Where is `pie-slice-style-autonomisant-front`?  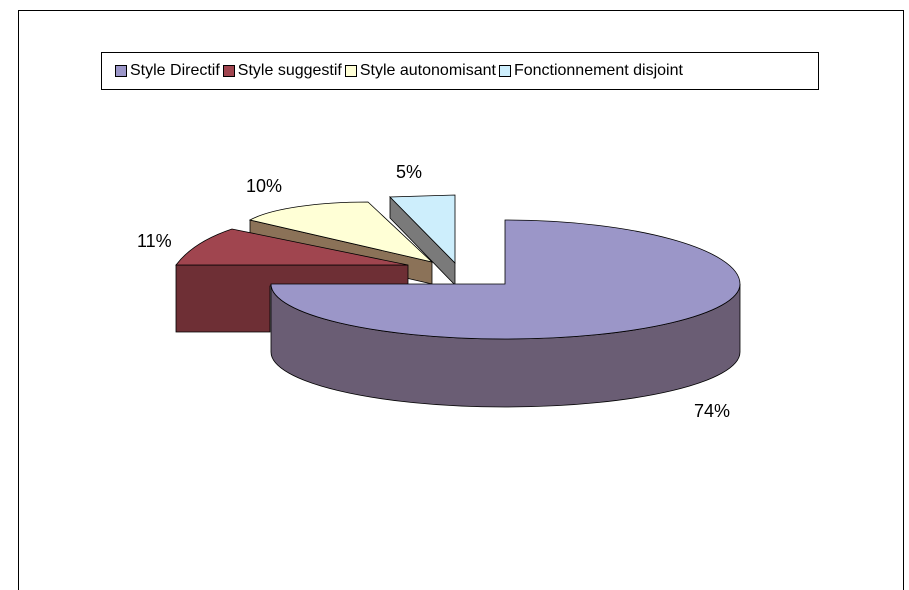 pie-slice-style-autonomisant-front is located at coordinates (341, 232).